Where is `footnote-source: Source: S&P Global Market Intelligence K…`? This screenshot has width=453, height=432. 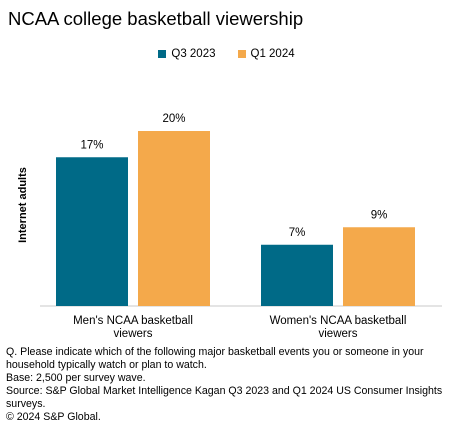 footnote-source: Source: S&P Global Market Intelligence K… is located at coordinates (224, 398).